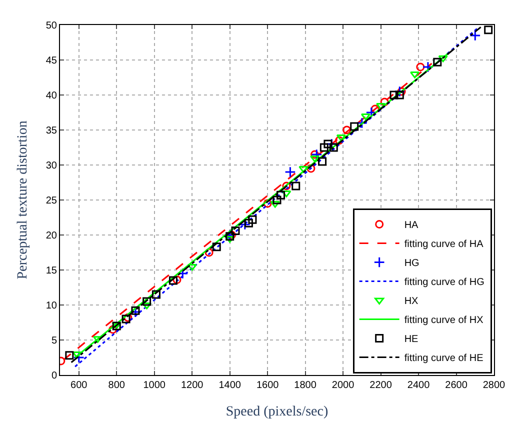 This screenshot has width=518, height=428. Describe the element at coordinates (456, 385) in the screenshot. I see `x-tick-label: 2600` at that location.